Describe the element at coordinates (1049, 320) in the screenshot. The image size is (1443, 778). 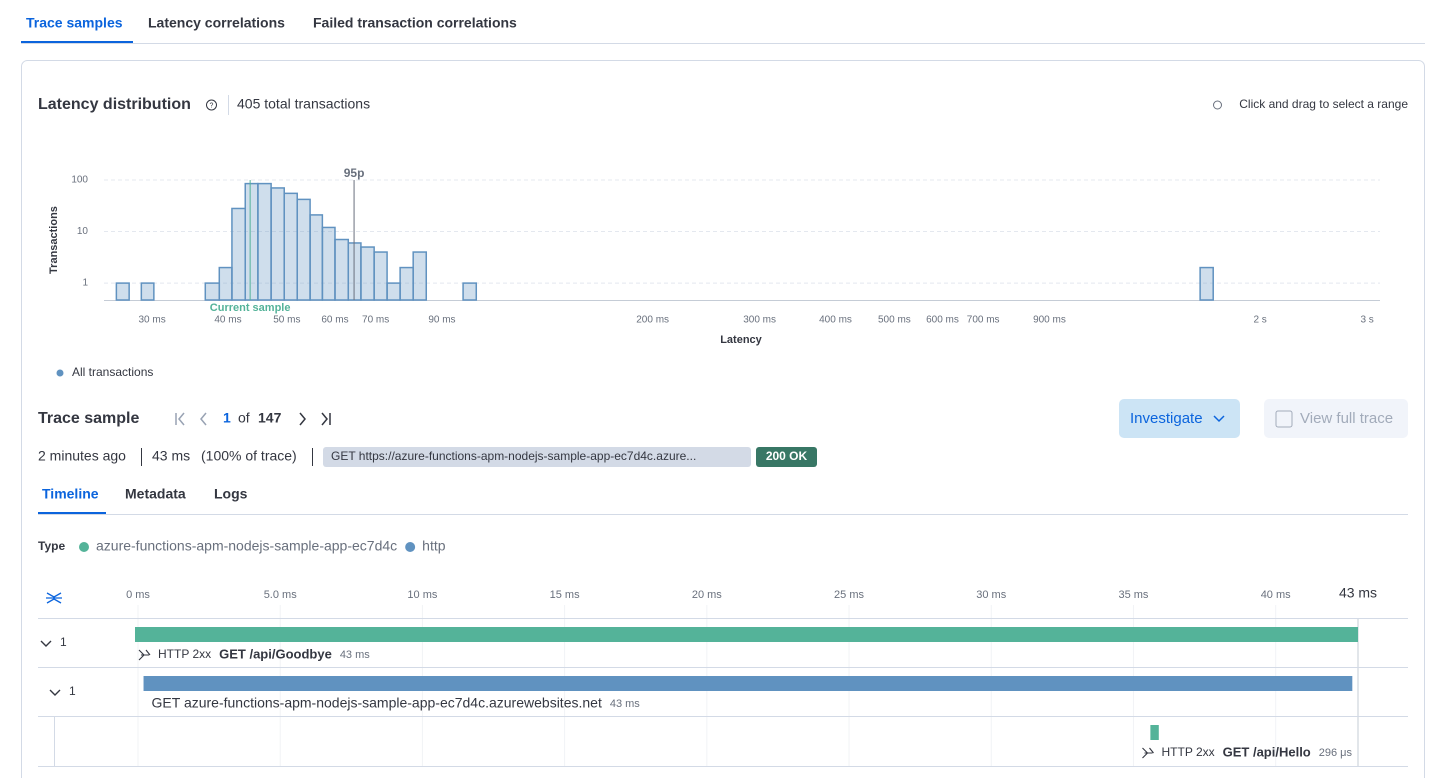
I see `x-tick-label: 900 ms` at that location.